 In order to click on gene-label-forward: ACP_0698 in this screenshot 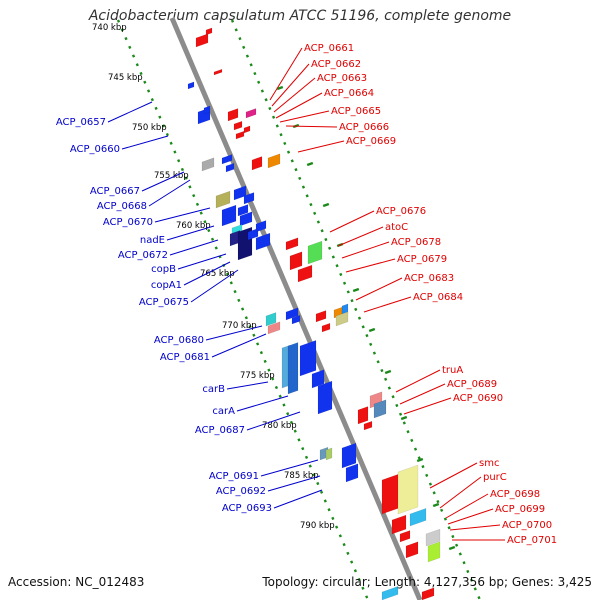, I will do `click(515, 494)`.